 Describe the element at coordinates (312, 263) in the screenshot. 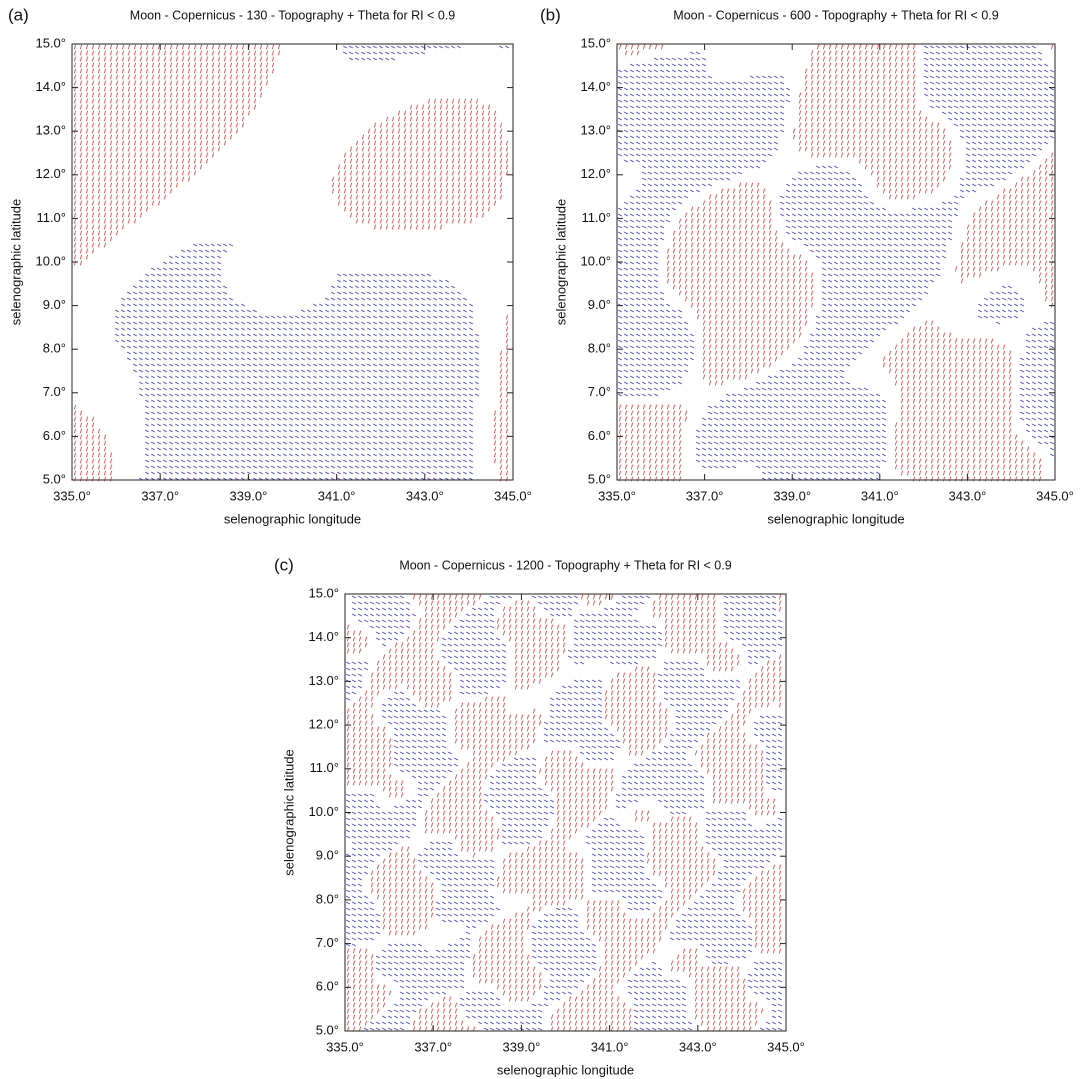

I see `theta-blue` at that location.